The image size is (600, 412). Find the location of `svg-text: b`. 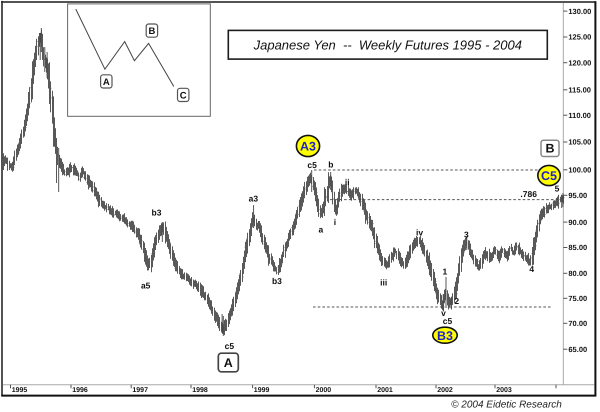

svg-text: b is located at coordinates (330, 164).